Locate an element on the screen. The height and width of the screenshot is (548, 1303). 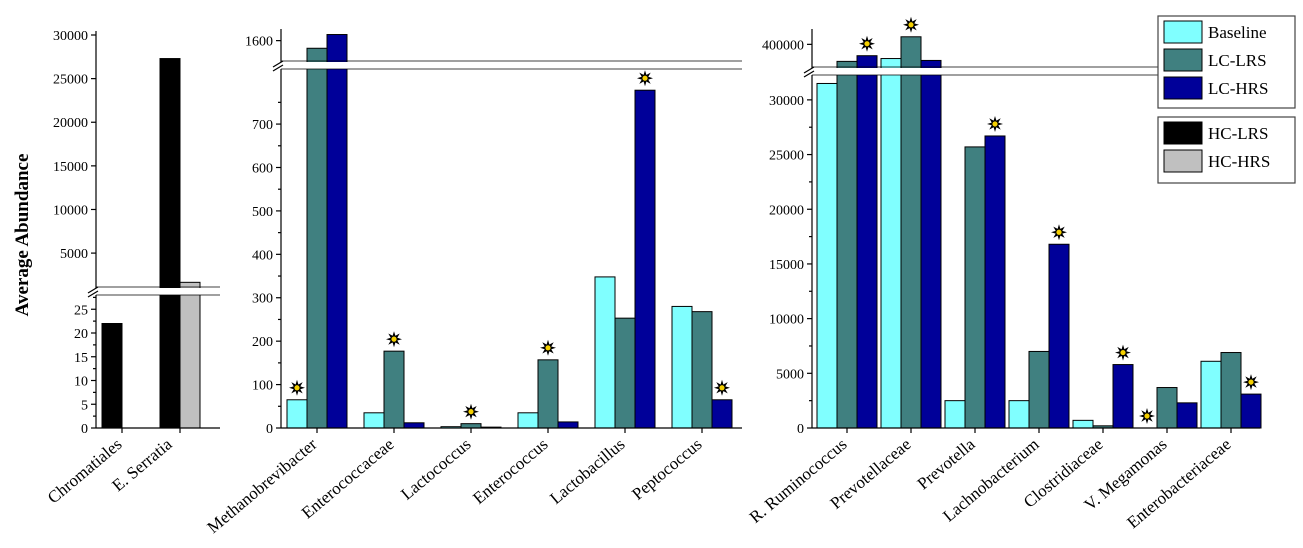
y-tick-label: 5000 is located at coordinates (74, 254).